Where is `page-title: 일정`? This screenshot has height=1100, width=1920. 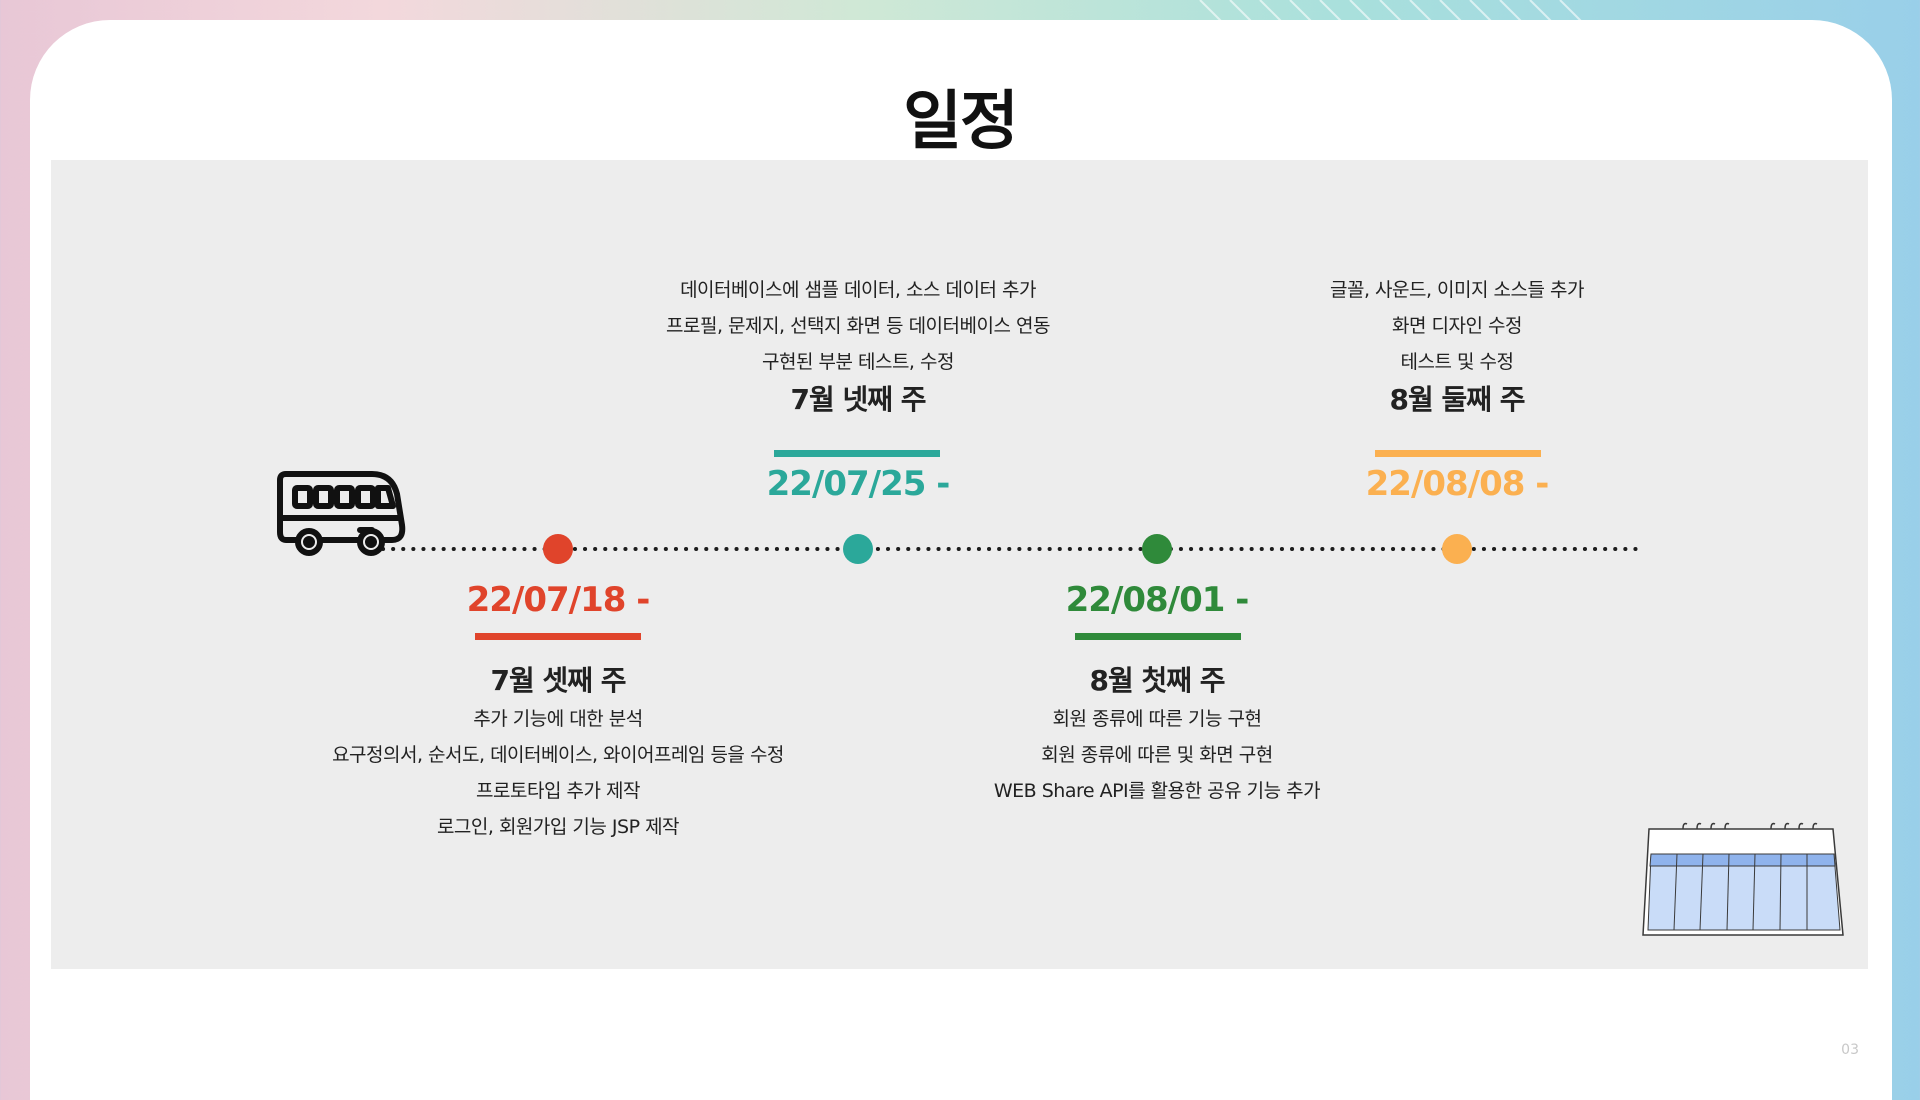 page-title: 일정 is located at coordinates (961, 122).